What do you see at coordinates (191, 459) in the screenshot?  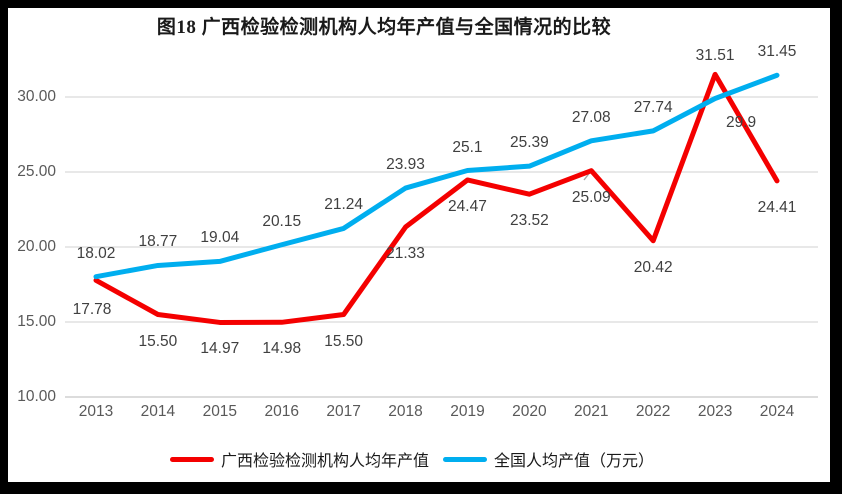 I see `legend-line-swatch-guangxi` at bounding box center [191, 459].